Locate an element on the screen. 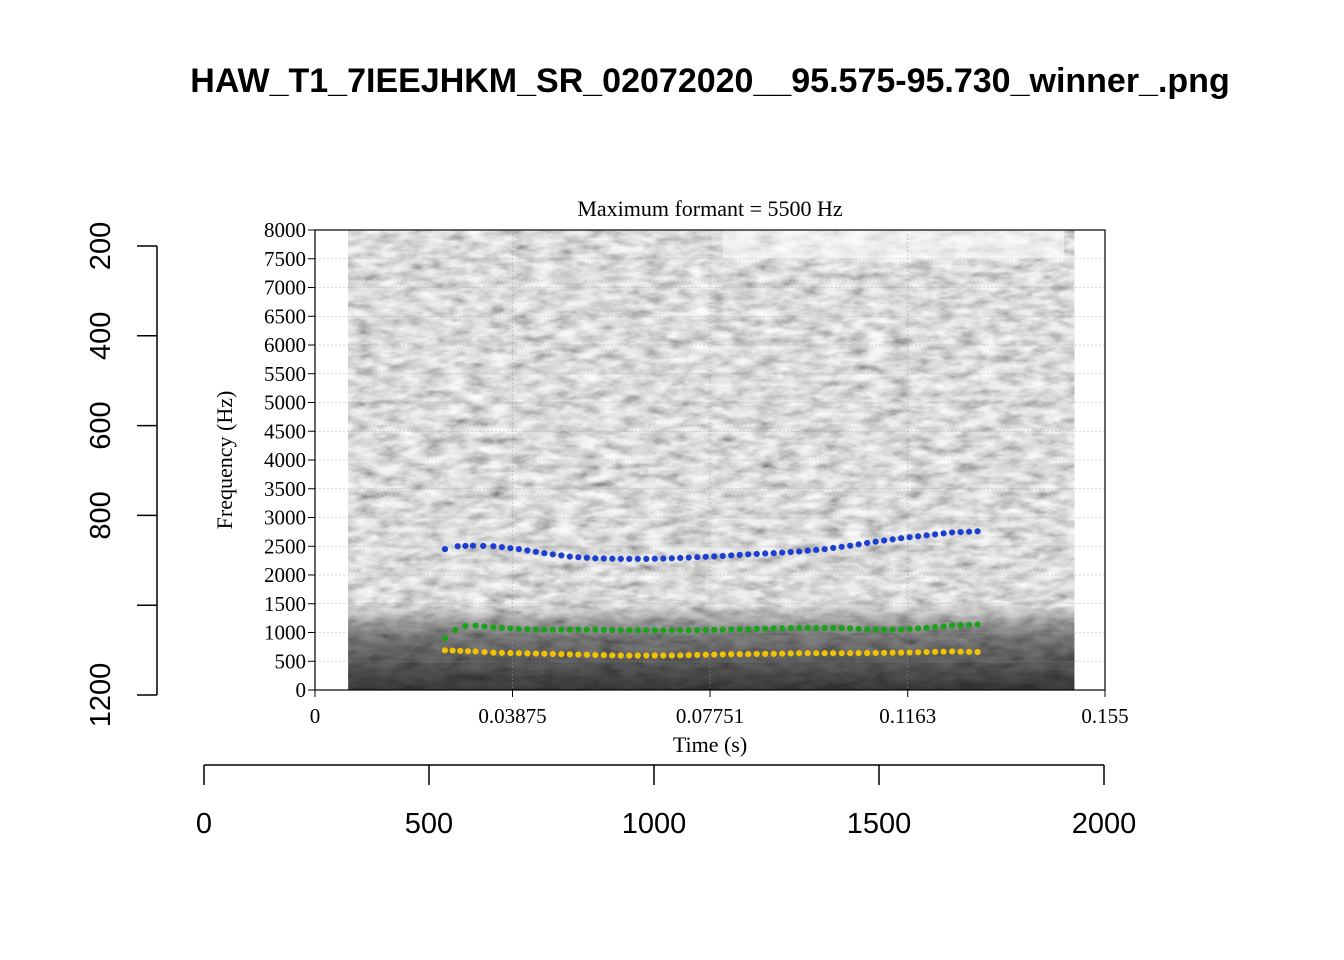  outer-y-tick-label: 400 is located at coordinates (101, 336).